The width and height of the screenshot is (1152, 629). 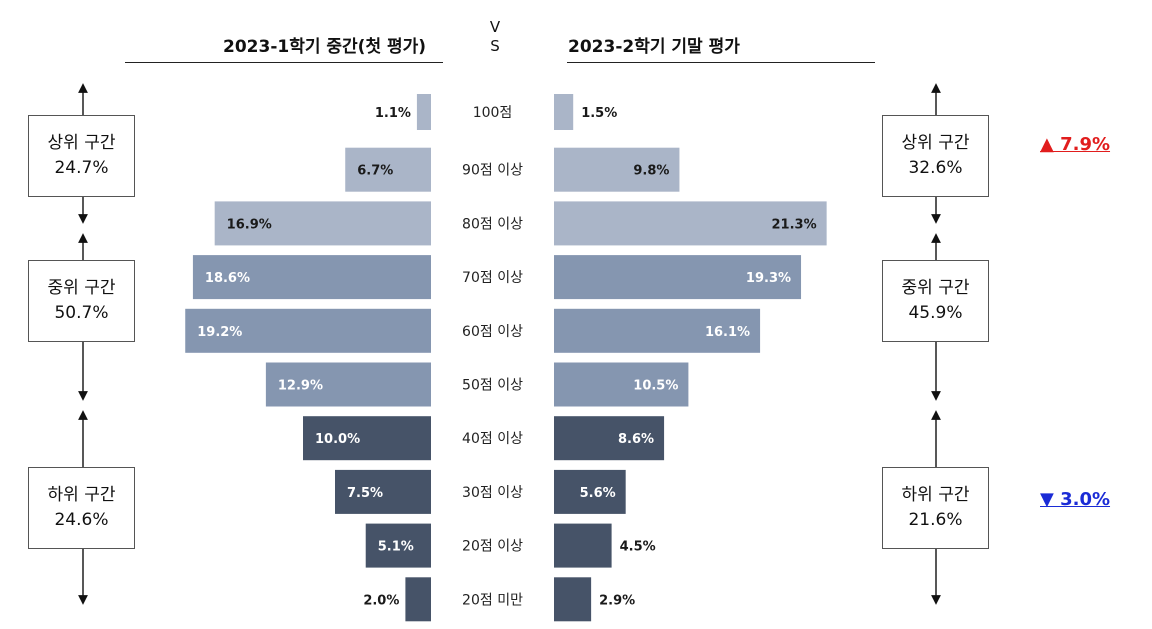 What do you see at coordinates (599, 113) in the screenshot?
I see `right-bar-value-label: 1.5%` at bounding box center [599, 113].